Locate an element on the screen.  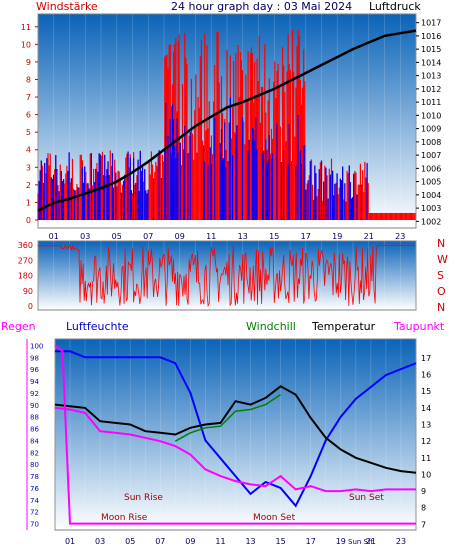
humidity-tick-label: 76 is located at coordinates (34, 489).